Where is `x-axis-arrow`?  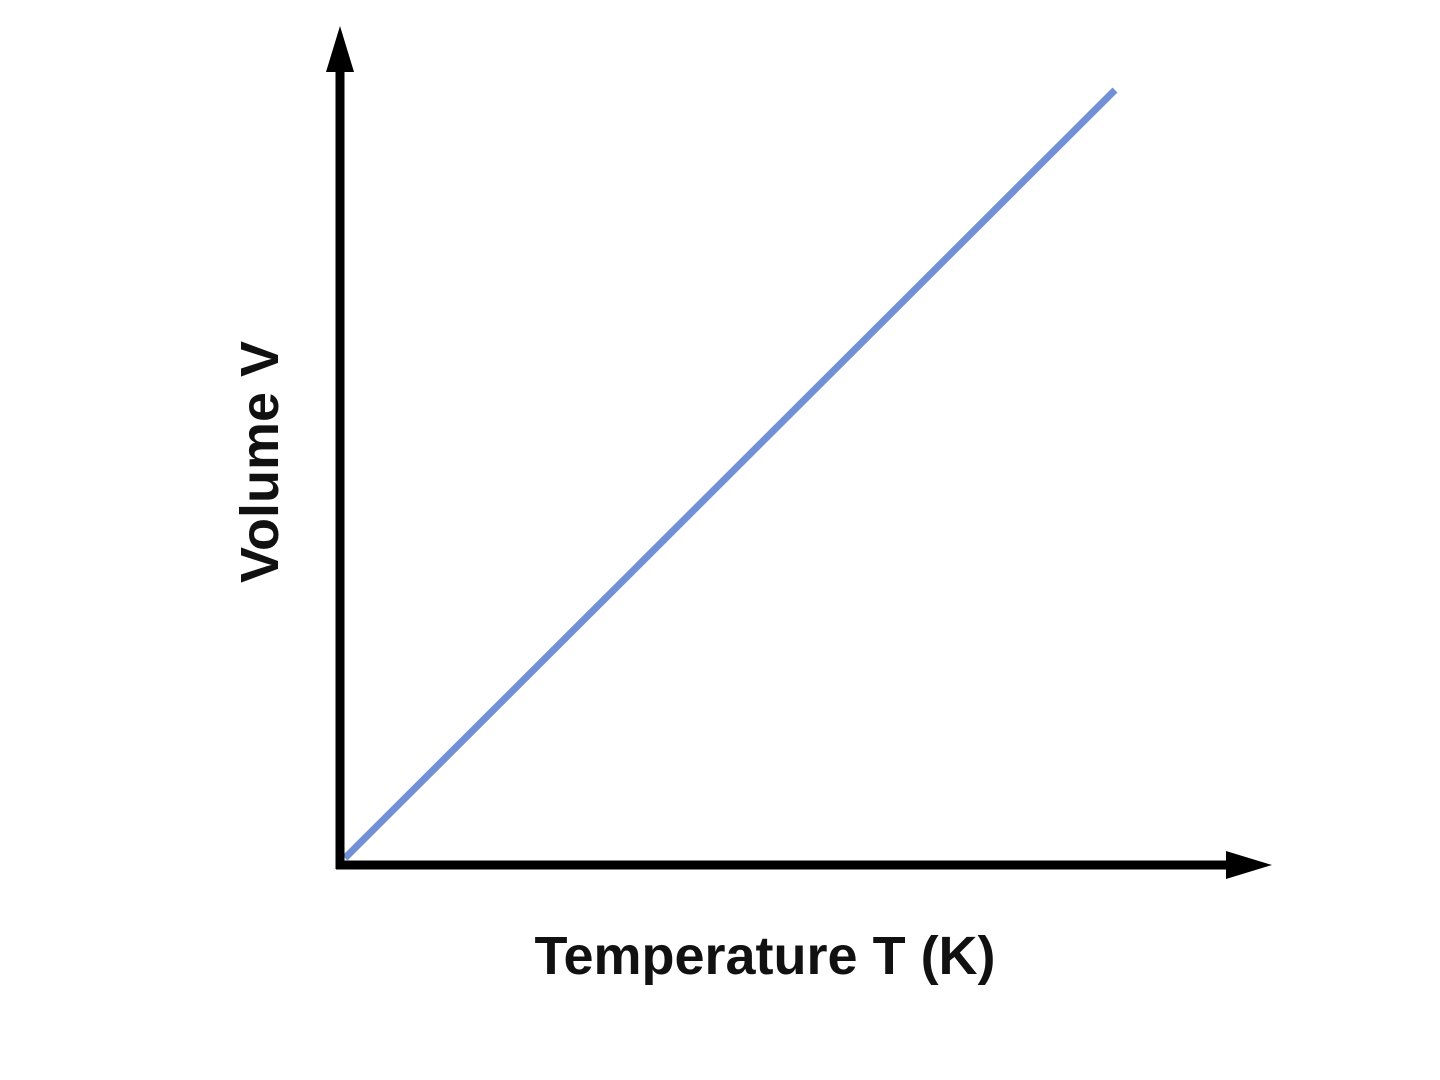
x-axis-arrow is located at coordinates (1249, 865).